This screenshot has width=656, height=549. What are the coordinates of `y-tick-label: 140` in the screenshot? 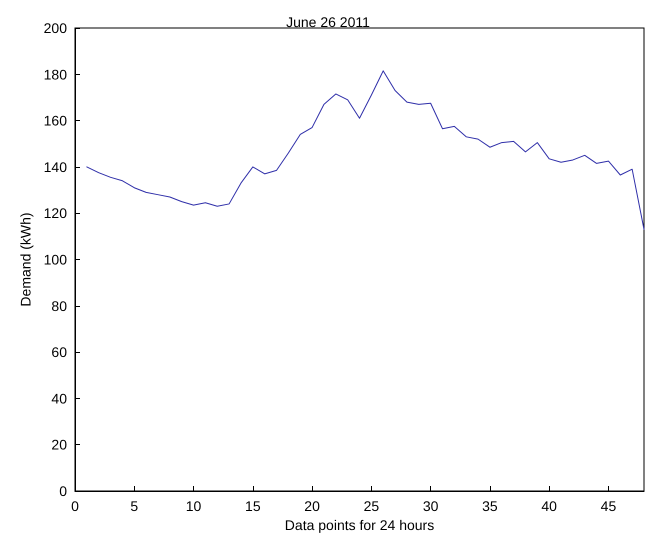 It's located at (56, 166).